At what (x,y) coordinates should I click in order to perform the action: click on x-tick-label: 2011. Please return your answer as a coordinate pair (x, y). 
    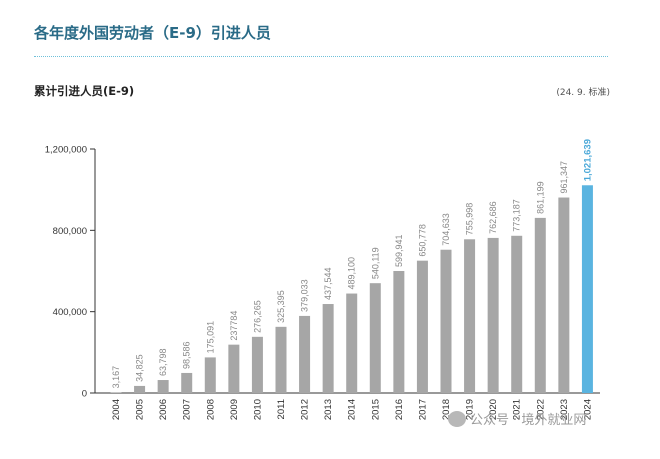
    Looking at the image, I should click on (281, 409).